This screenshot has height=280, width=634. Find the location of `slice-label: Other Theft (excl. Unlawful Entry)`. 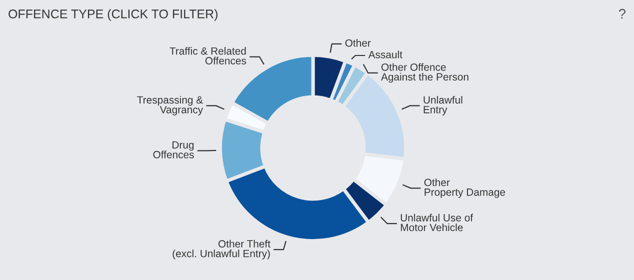

slice-label: Other Theft (excl. Unlawful Entry) is located at coordinates (221, 250).